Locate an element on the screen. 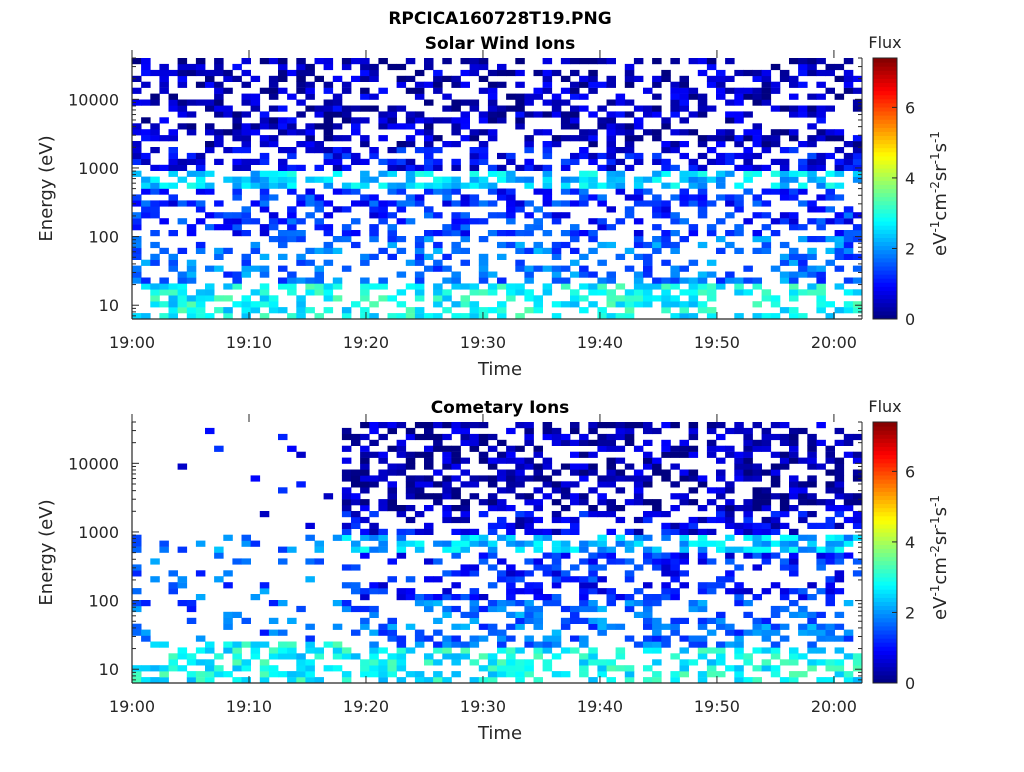 The image size is (1024, 772). colorbar-tick-label: 2 is located at coordinates (910, 248).